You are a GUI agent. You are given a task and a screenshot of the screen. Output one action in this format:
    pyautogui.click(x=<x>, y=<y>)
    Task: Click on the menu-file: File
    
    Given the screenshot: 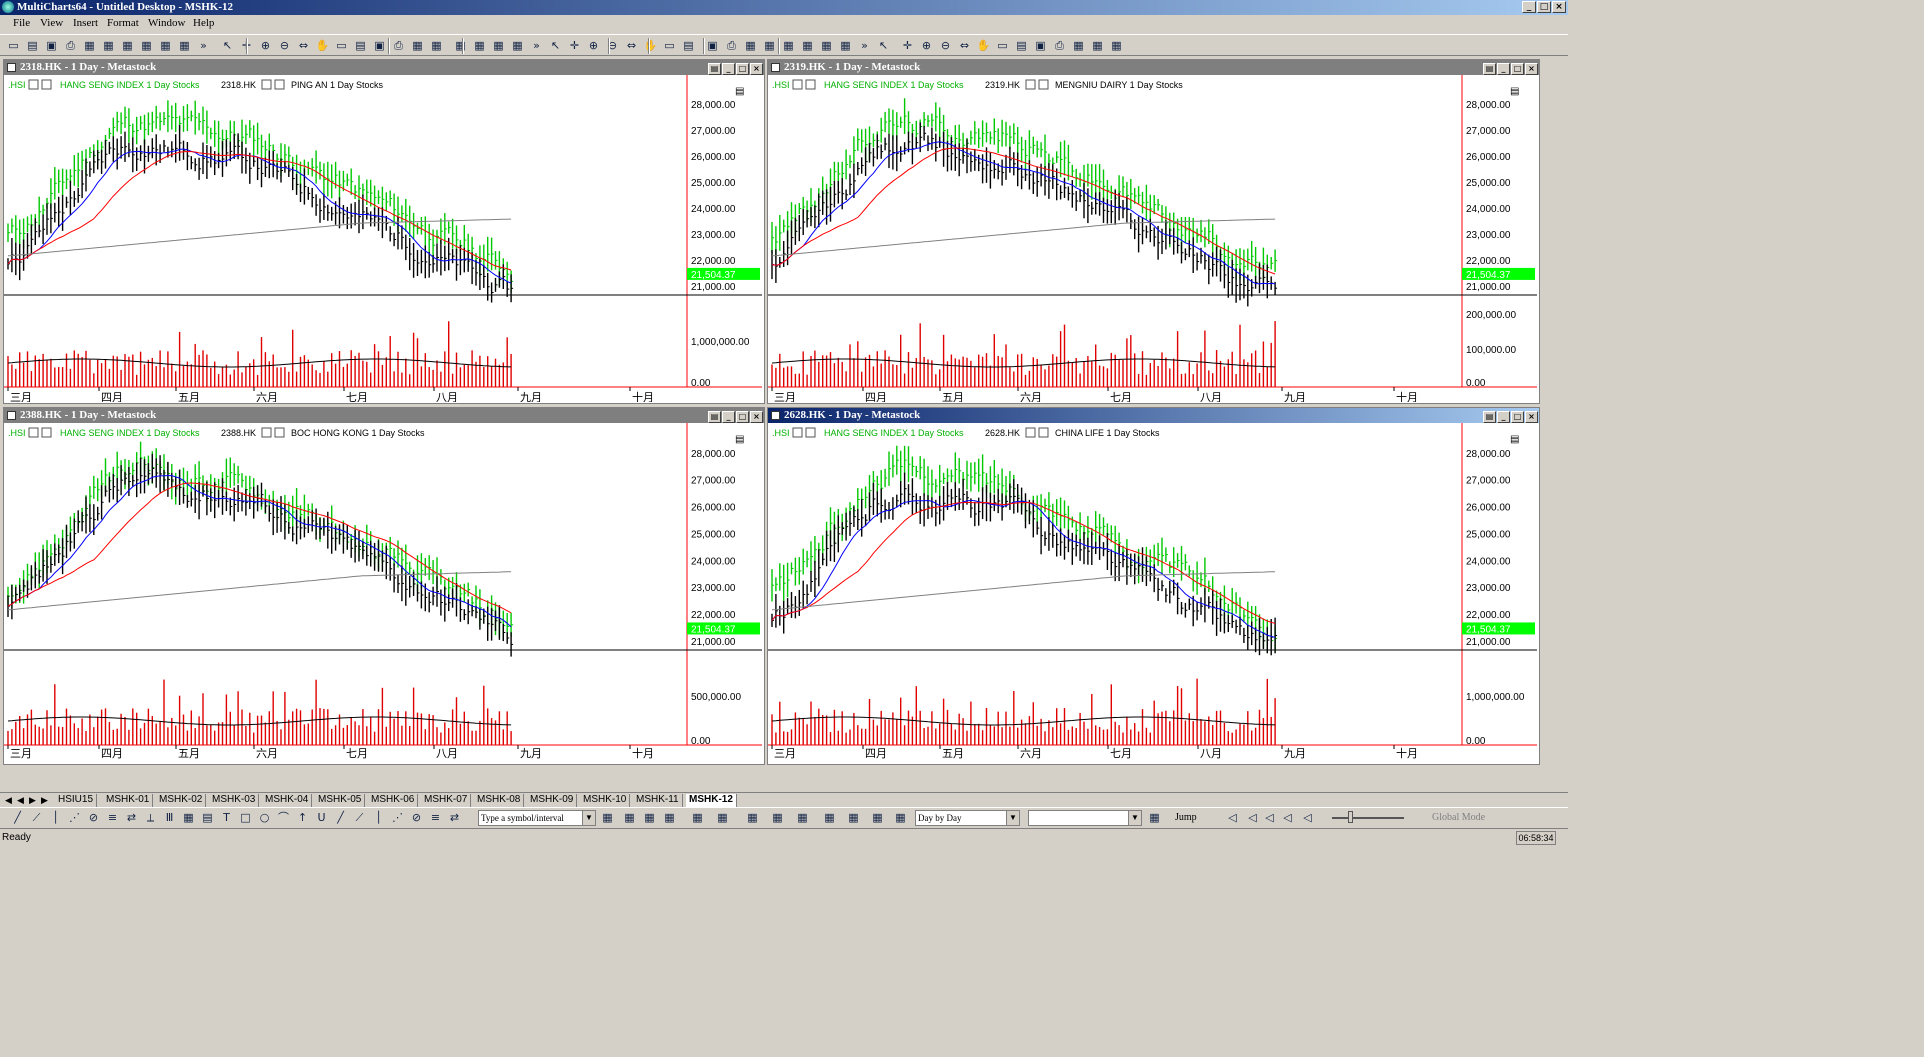 What is the action you would take?
    pyautogui.click(x=22, y=23)
    